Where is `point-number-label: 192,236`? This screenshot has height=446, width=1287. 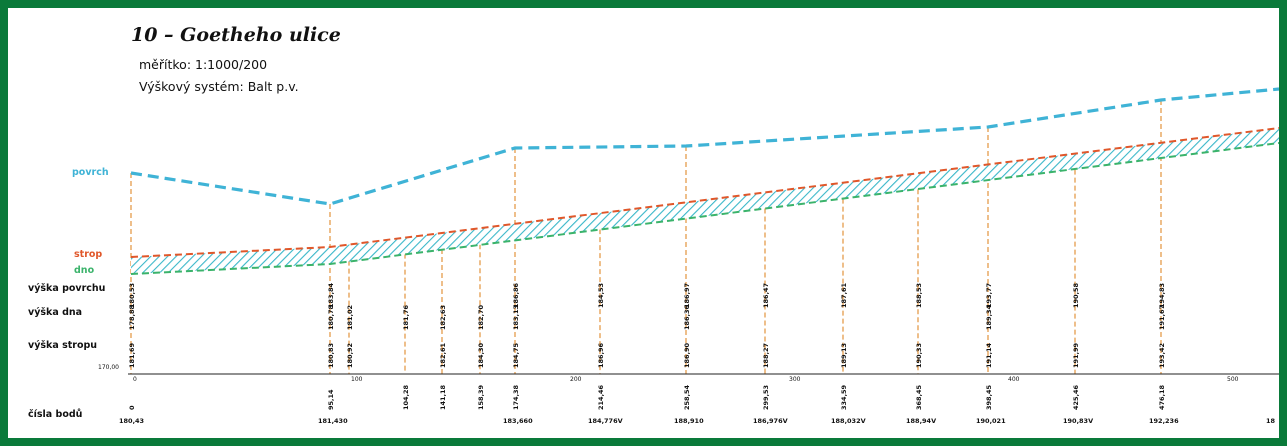 point-number-label: 192,236 is located at coordinates (1164, 421).